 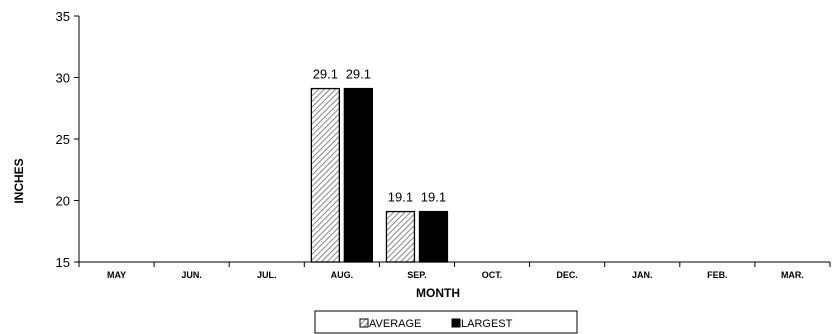 I want to click on x-tick-label: MAR., so click(x=792, y=275).